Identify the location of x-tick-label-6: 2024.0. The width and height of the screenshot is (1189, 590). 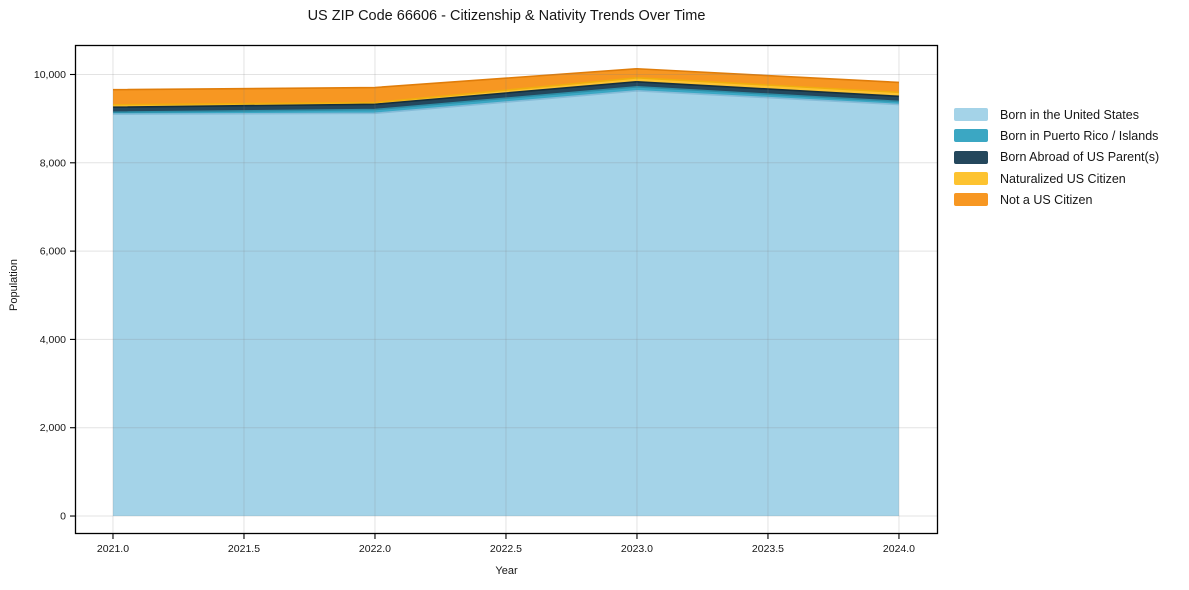
(899, 549).